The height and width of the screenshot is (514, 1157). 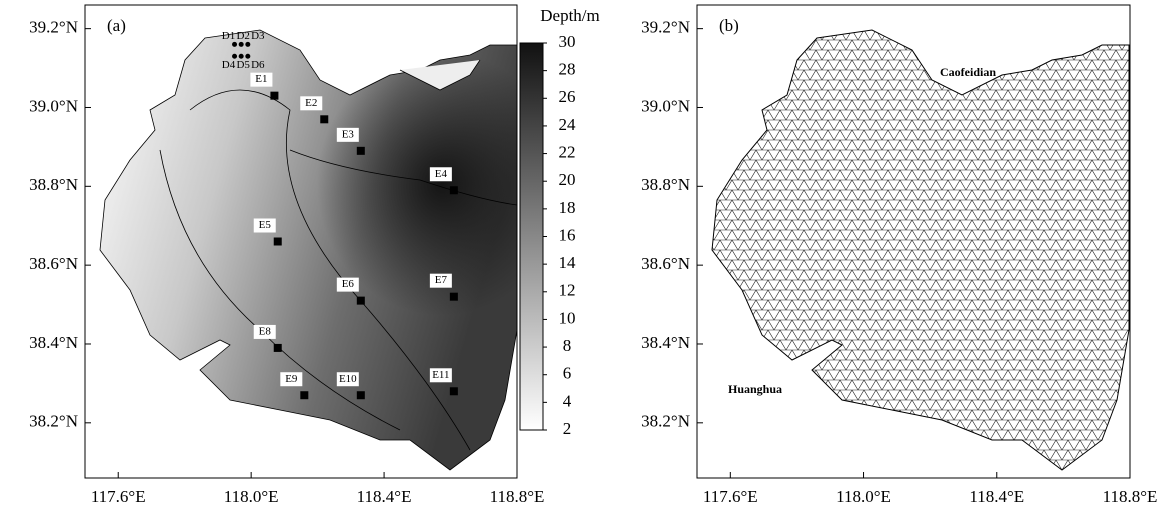 What do you see at coordinates (567, 234) in the screenshot?
I see `colorbar-tick-label: 16` at bounding box center [567, 234].